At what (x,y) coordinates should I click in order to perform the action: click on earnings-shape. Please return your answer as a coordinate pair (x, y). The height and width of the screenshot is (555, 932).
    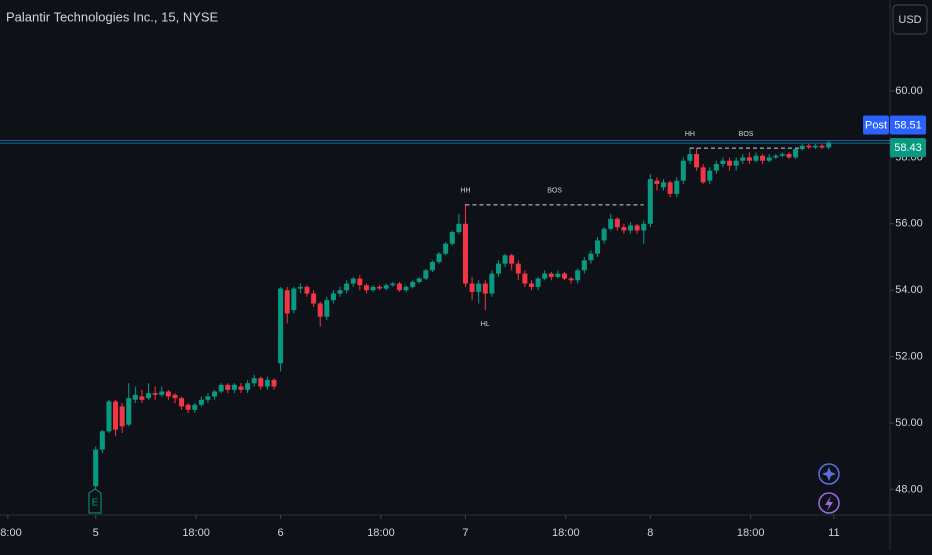
    Looking at the image, I should click on (95, 501).